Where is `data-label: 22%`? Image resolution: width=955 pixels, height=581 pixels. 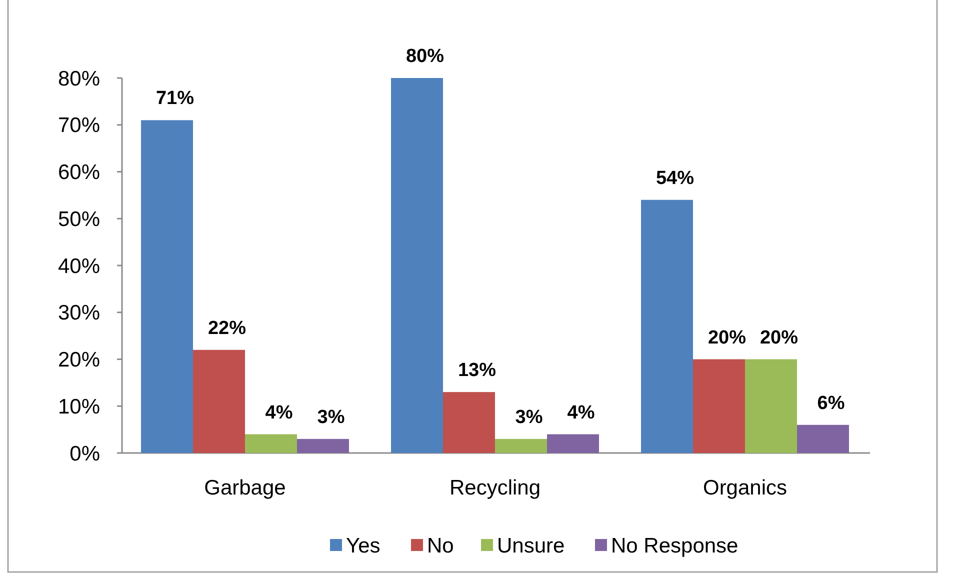 data-label: 22% is located at coordinates (227, 328).